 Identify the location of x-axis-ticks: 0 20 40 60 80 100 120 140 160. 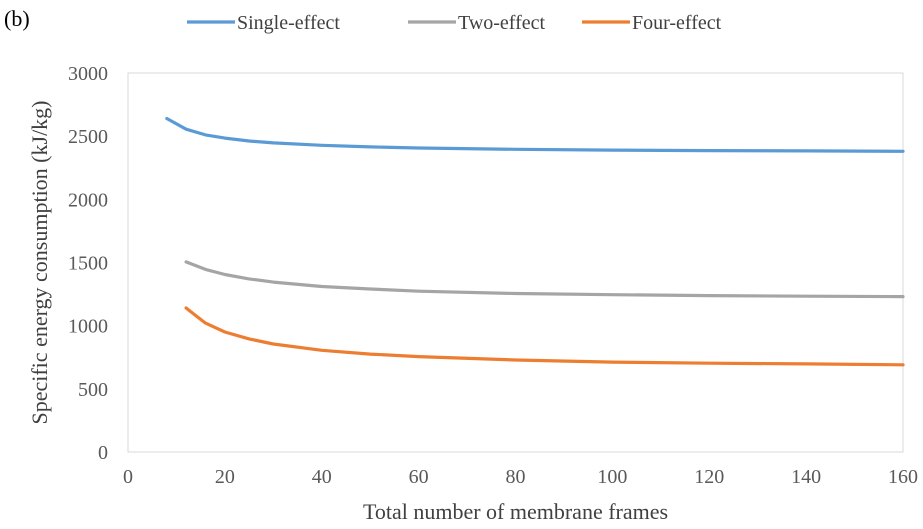
(520, 477).